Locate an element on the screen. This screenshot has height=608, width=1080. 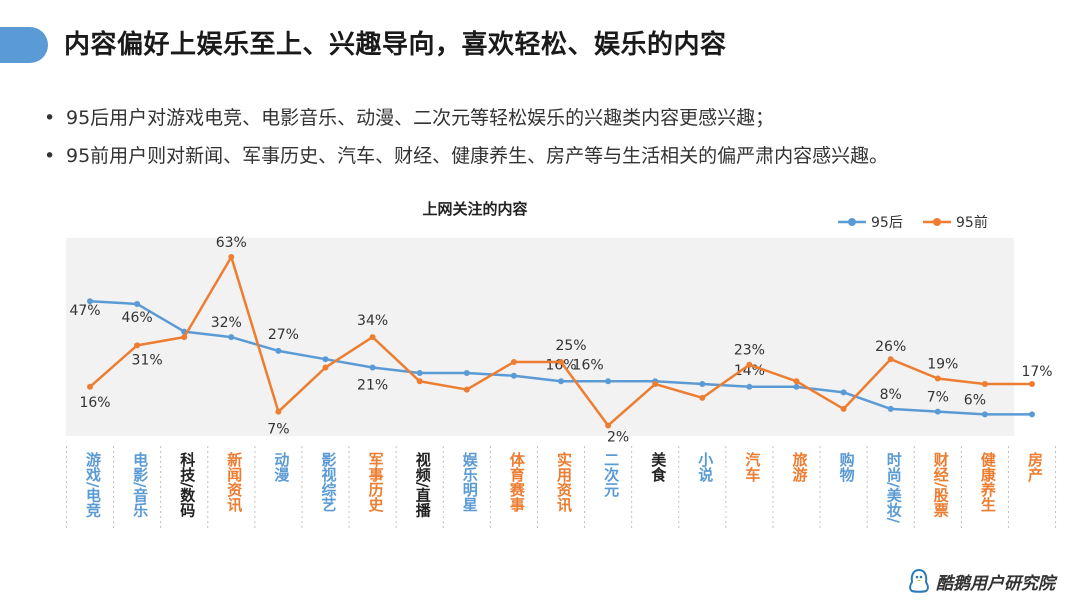
category-label: 小说 is located at coordinates (705, 467).